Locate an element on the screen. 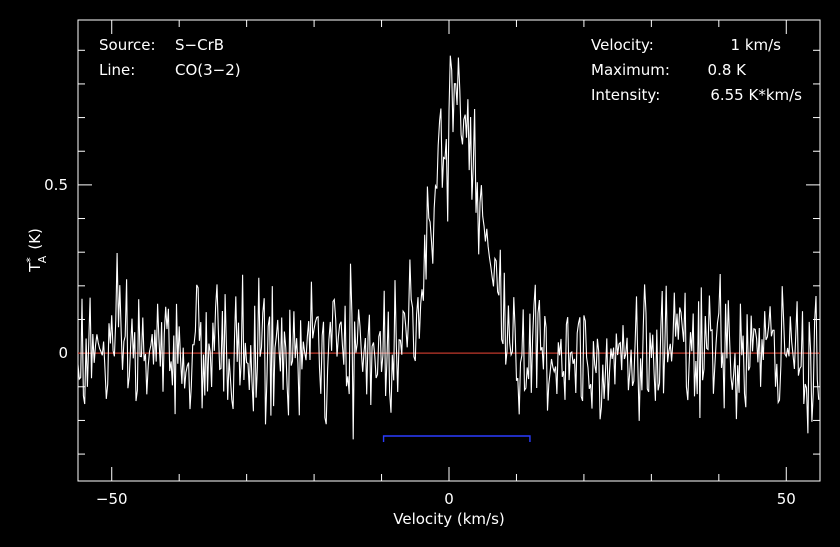  x-axis-label: Velocity (km/s) is located at coordinates (448, 519).